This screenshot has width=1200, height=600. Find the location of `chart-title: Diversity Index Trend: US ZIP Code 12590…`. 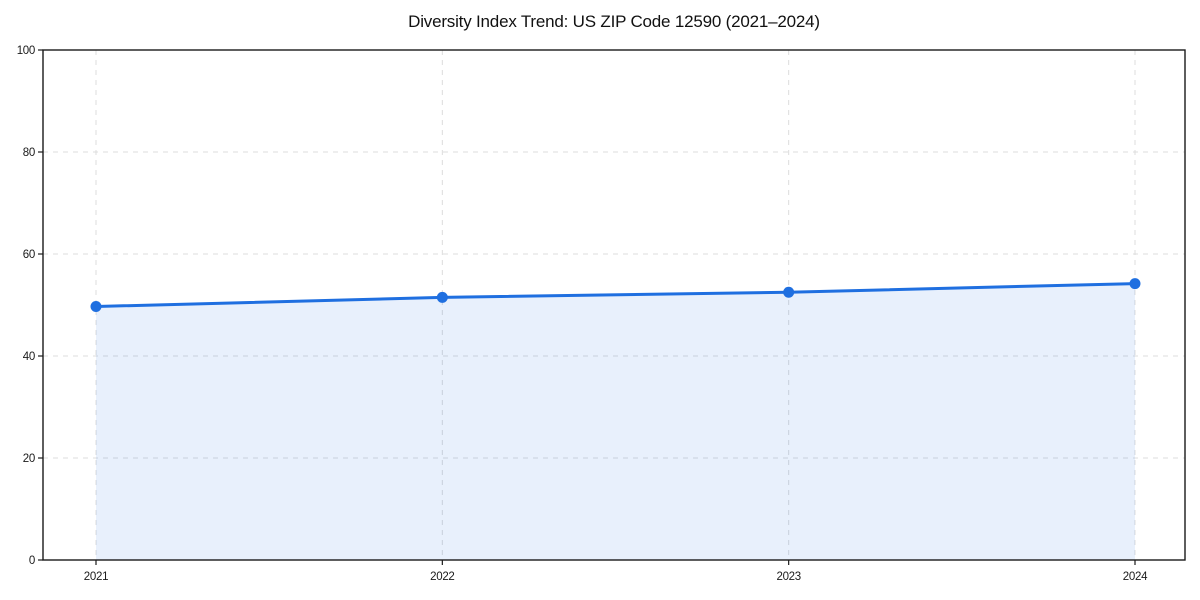

chart-title: Diversity Index Trend: US ZIP Code 12590… is located at coordinates (614, 21).